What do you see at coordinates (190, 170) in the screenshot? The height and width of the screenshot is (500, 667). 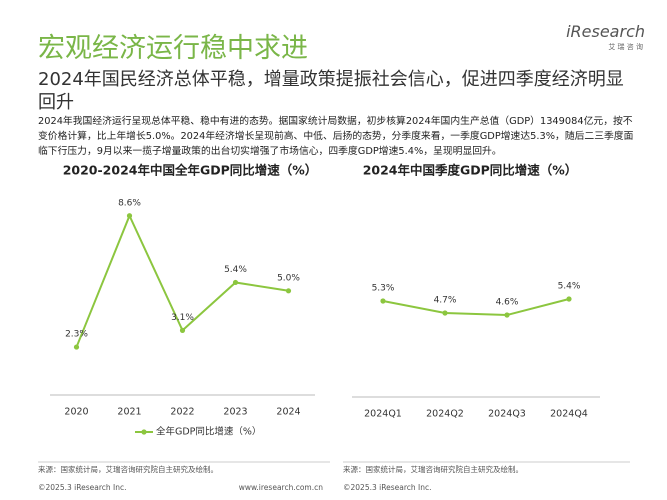 I see `chart-title: 2020-2024年中国全年GDP同比增速（%）` at bounding box center [190, 170].